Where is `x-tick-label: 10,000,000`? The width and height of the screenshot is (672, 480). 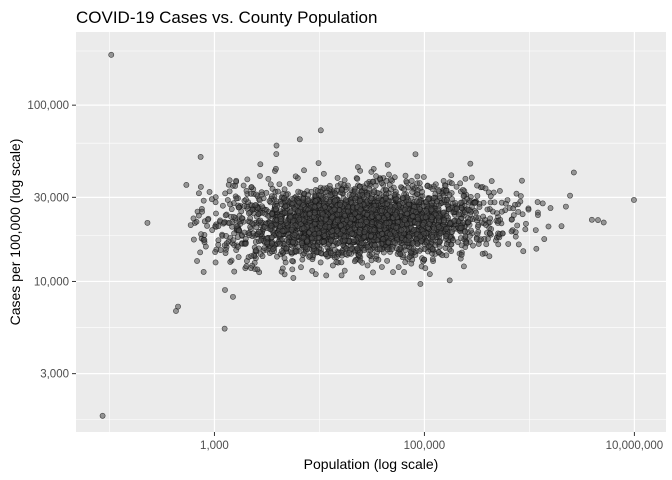 x-tick-label: 10,000,000 is located at coordinates (635, 446).